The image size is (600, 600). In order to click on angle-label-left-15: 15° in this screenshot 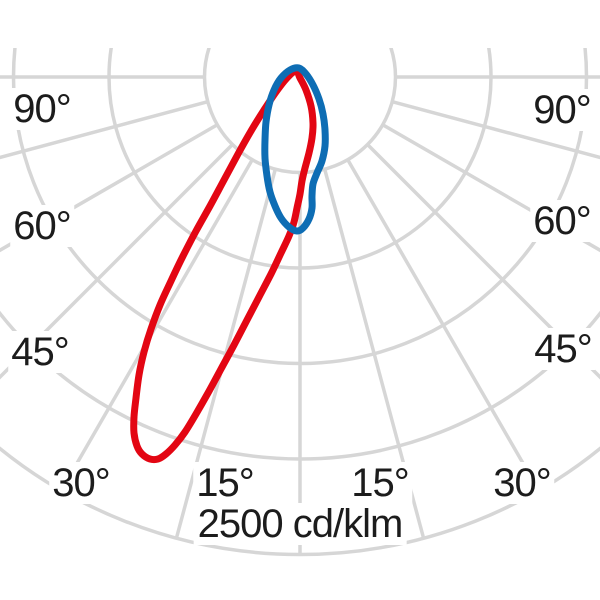, I will do `click(225, 483)`.